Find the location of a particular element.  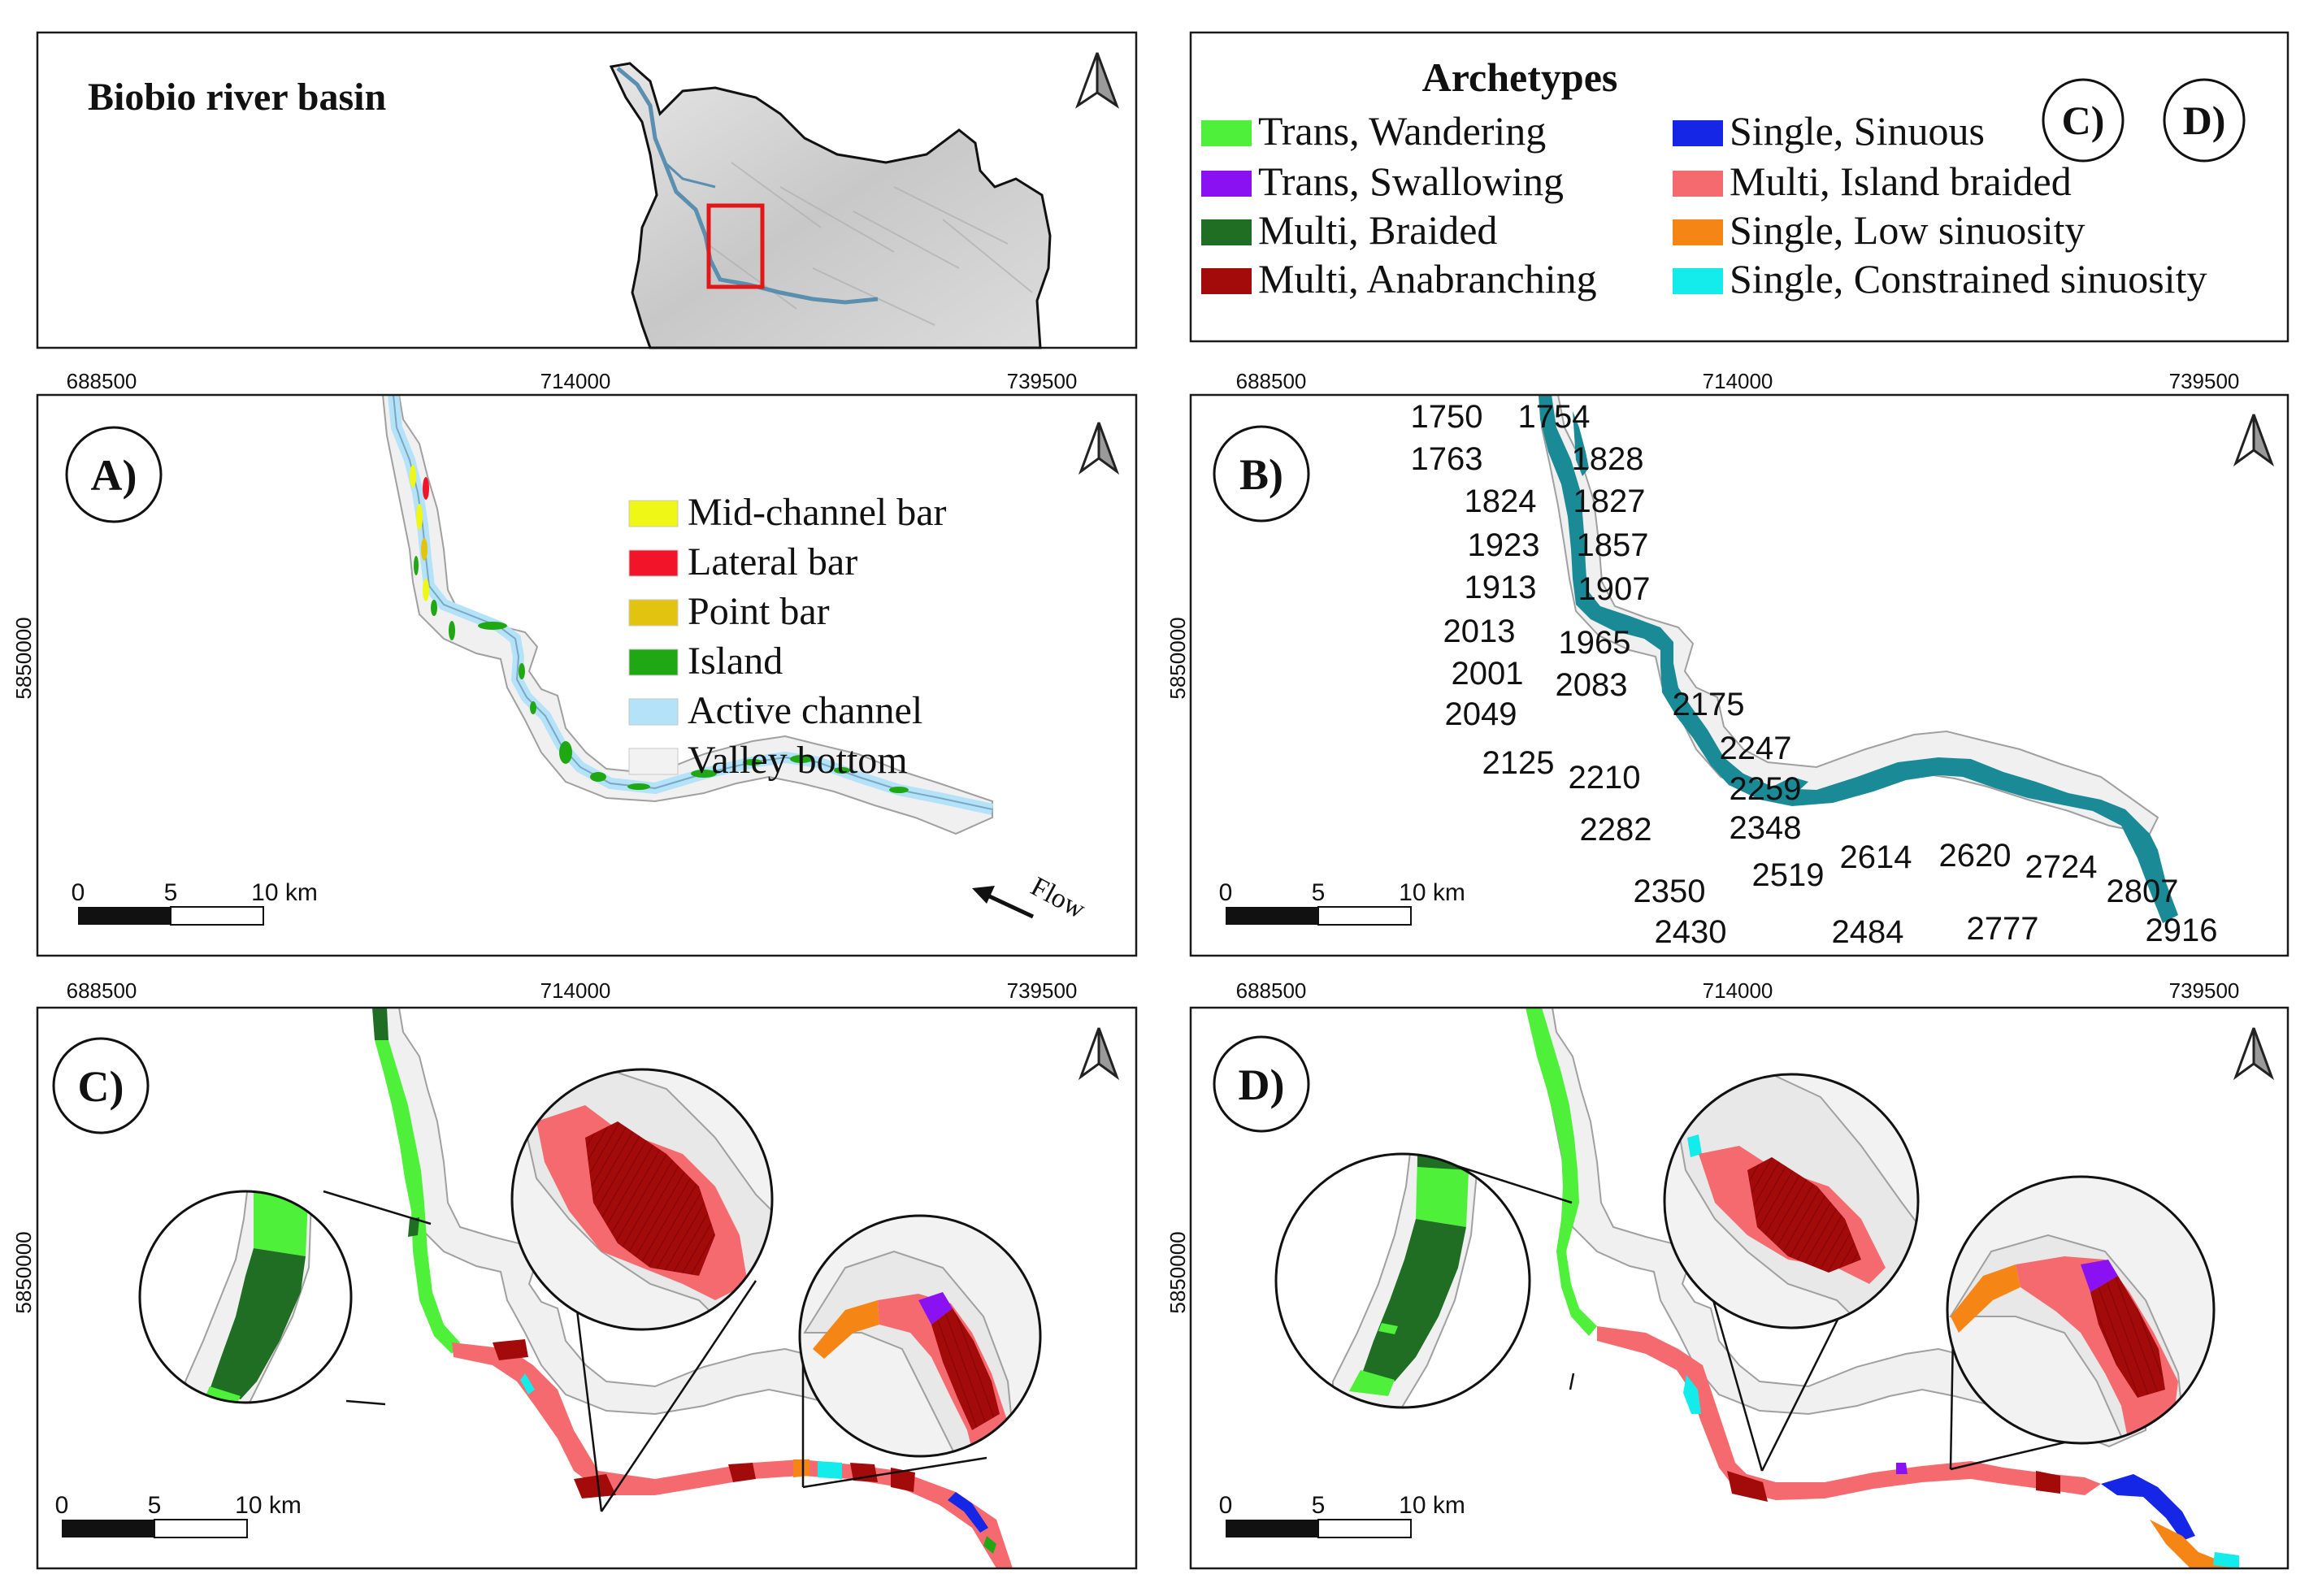

legend-label: Multi, Anabranching is located at coordinates (1427, 278).